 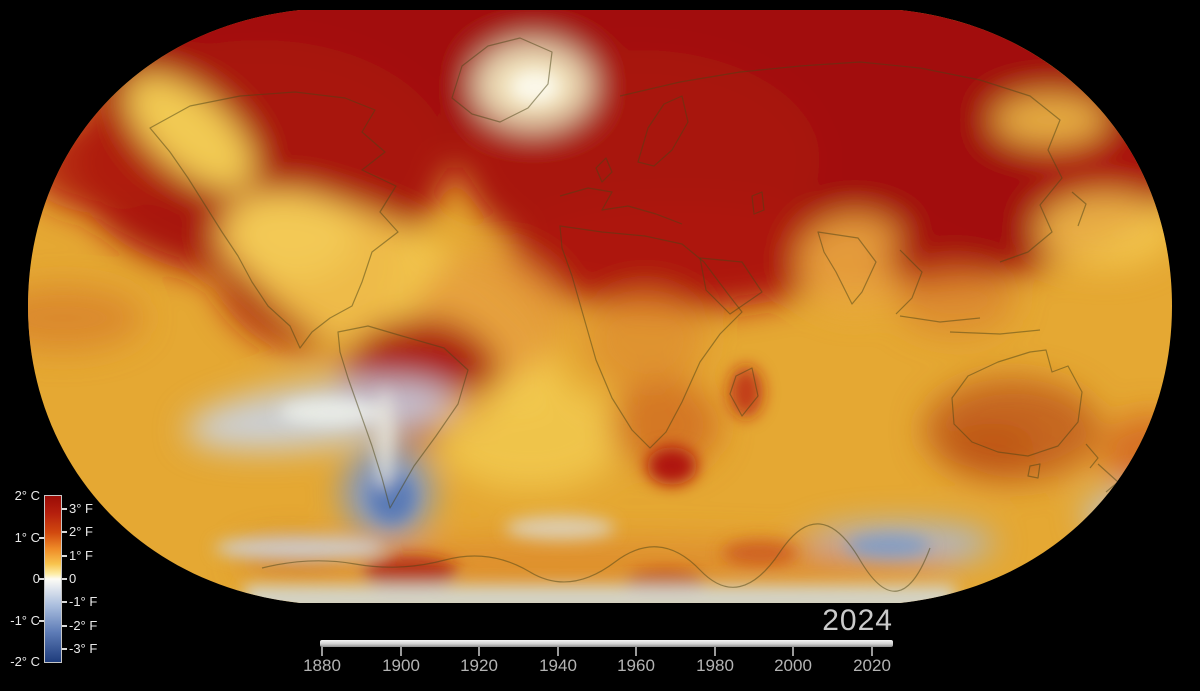 I want to click on timeline-bar, so click(x=606, y=643).